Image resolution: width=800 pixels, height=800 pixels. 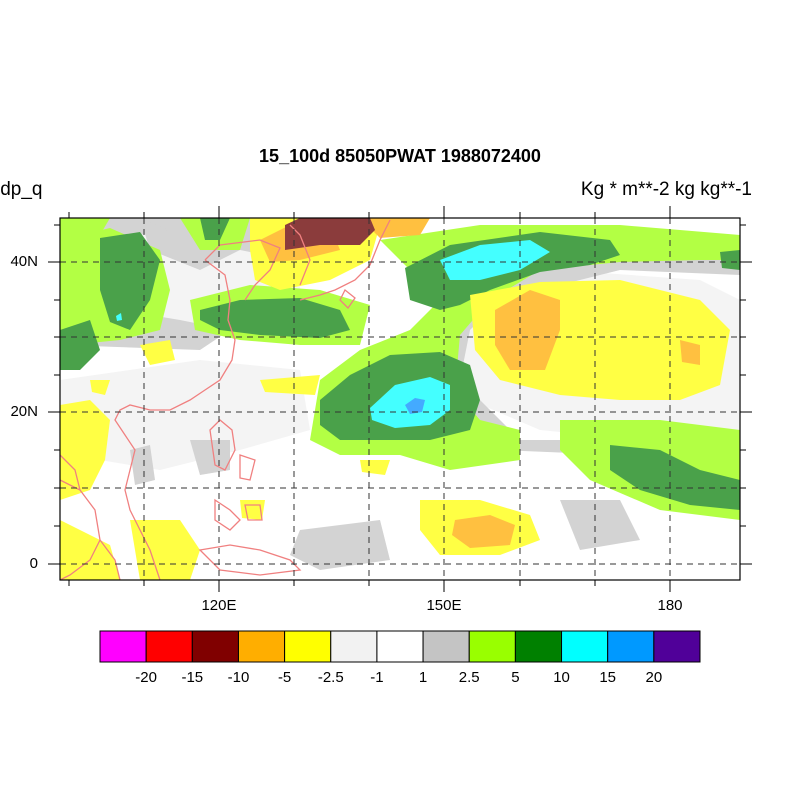 What do you see at coordinates (666, 189) in the screenshot?
I see `units-string: Kg * m**-2 kg kg**-1` at bounding box center [666, 189].